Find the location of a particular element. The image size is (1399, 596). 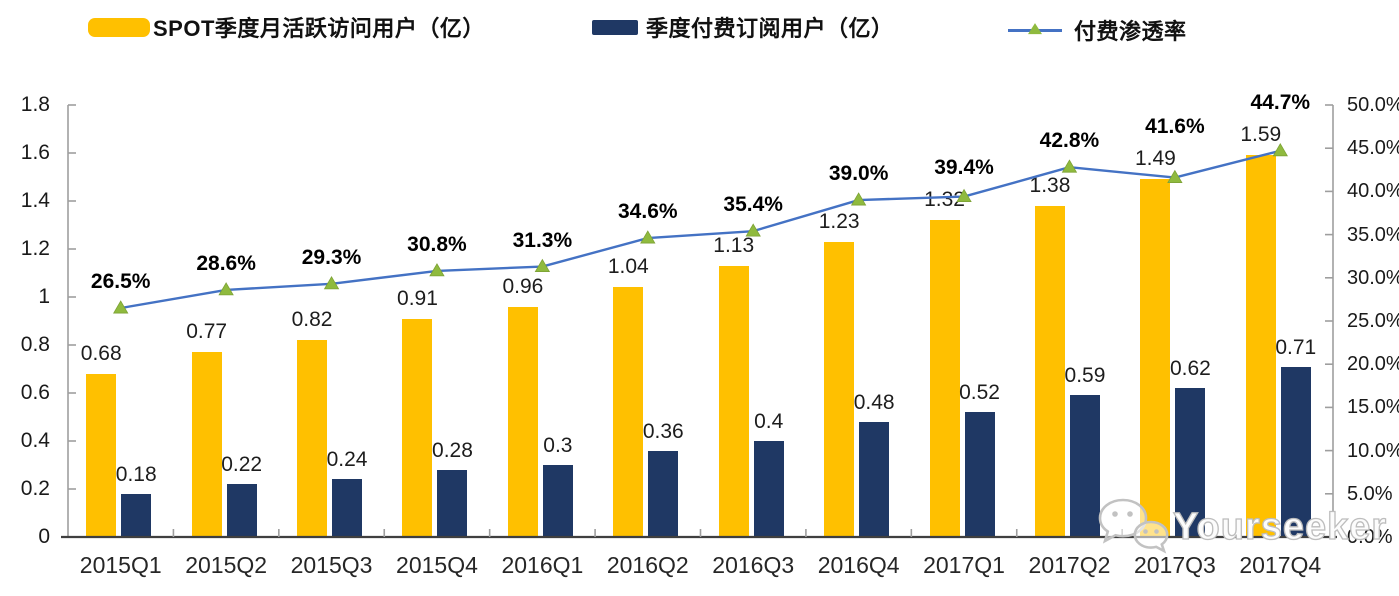

bar-mau-value-label: 0.82 is located at coordinates (312, 320).